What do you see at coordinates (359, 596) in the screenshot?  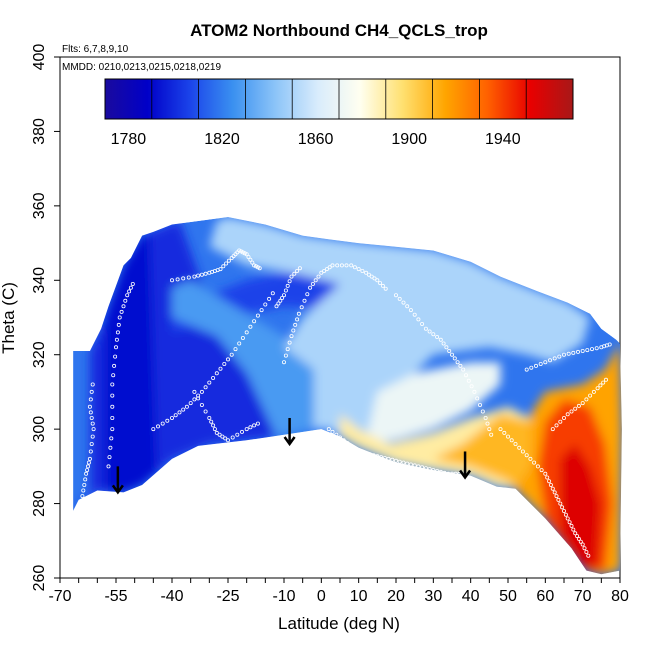 I see `x-tick-label: 10` at bounding box center [359, 596].